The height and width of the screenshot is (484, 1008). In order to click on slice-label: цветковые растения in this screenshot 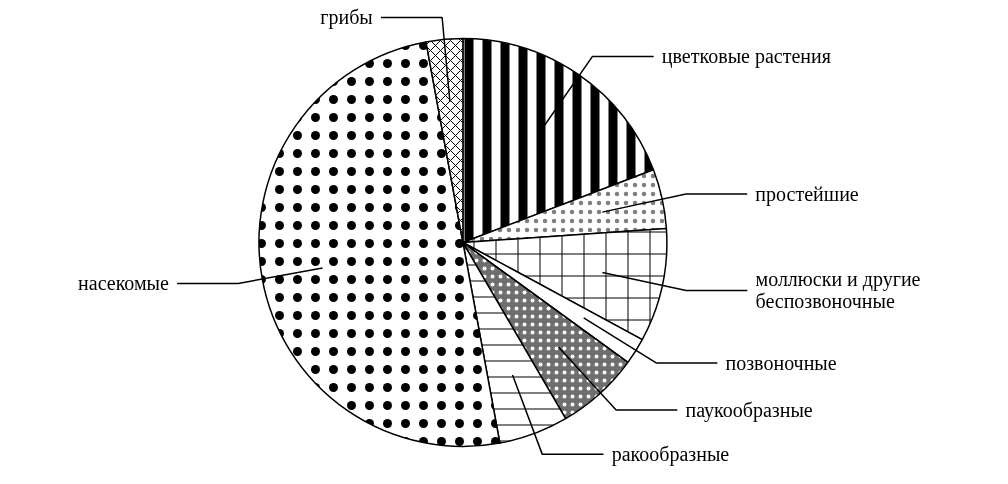, I will do `click(746, 57)`.